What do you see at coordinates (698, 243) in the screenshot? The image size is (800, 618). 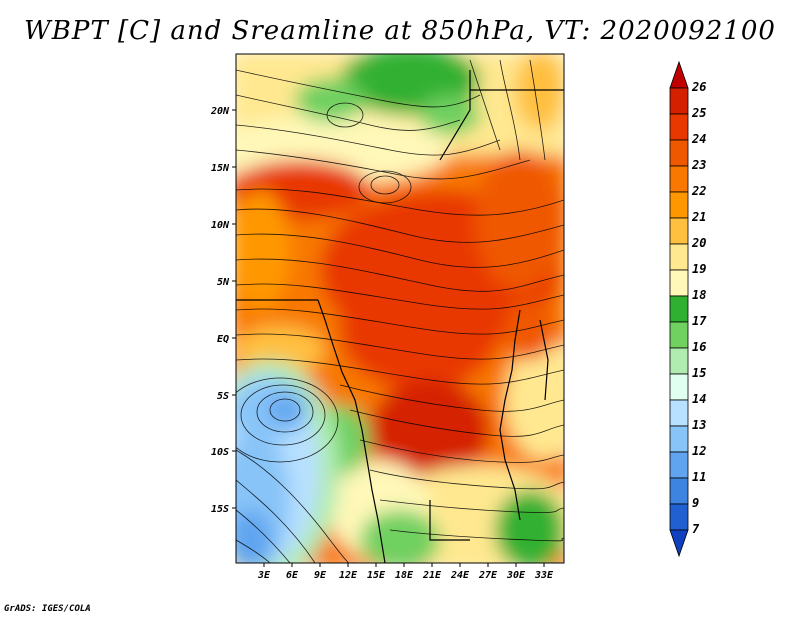 I see `colorbar-label: 20` at bounding box center [698, 243].